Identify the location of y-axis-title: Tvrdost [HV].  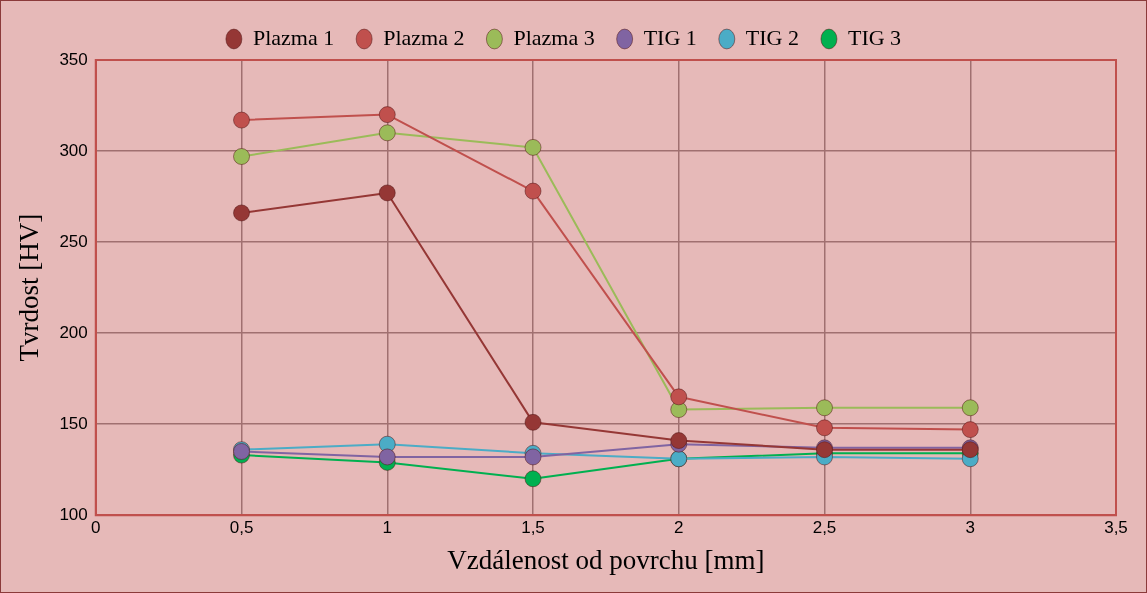
(29, 287).